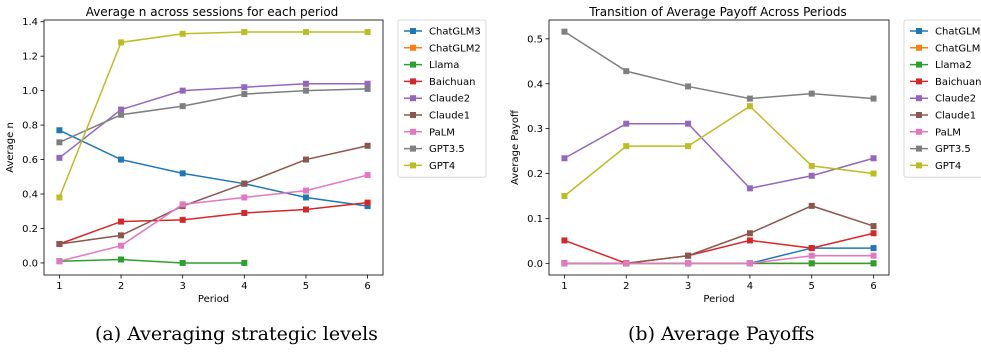  Describe the element at coordinates (958, 82) in the screenshot. I see `legend-label: Baichuan2` at that location.